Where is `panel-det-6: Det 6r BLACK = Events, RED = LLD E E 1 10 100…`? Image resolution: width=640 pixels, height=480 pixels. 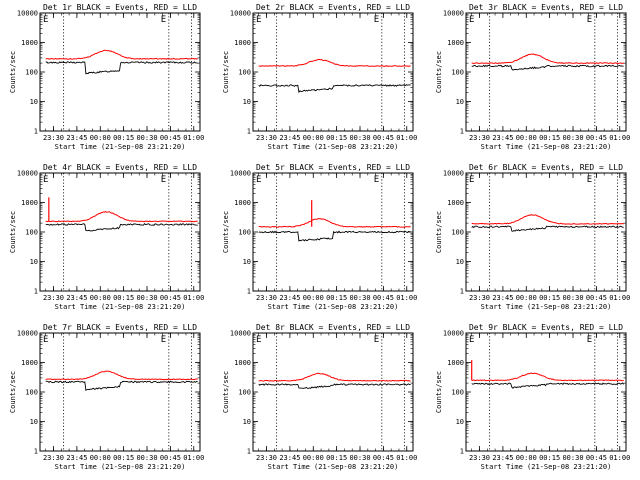
panel-det-6: Det 6r BLACK = Events, RED = LLD E E 1 10 100… is located at coordinates (532, 237).